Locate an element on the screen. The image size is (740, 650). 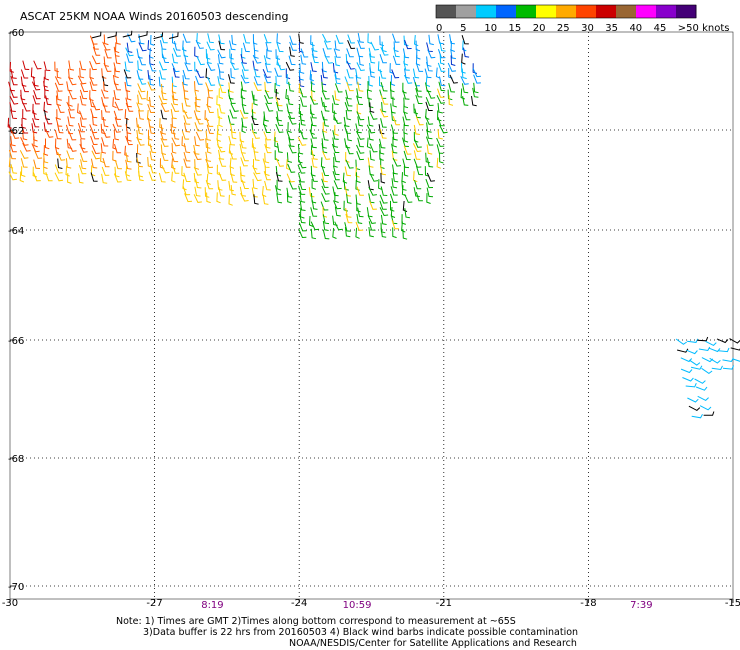
legend-label: 35 is located at coordinates (611, 28).